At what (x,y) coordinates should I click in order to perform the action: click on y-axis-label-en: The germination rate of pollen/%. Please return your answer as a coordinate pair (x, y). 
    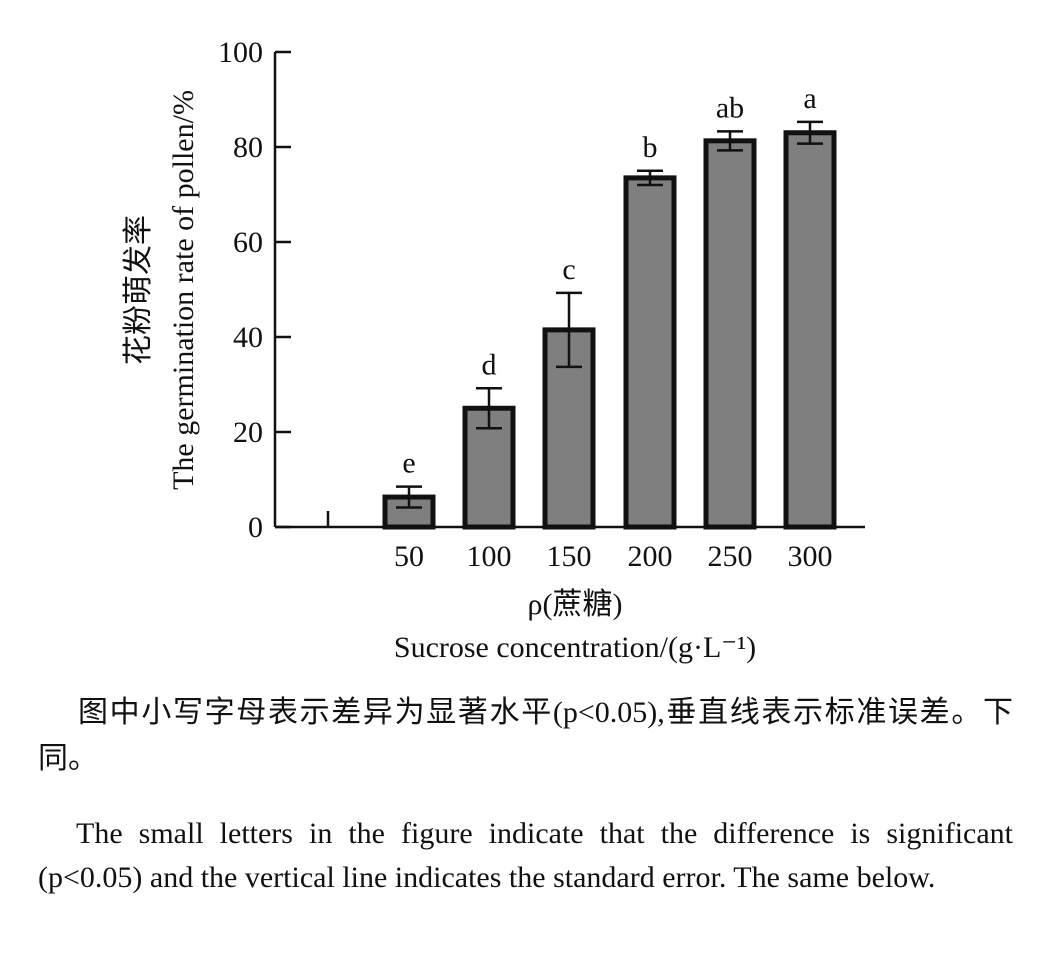
    Looking at the image, I should click on (183, 290).